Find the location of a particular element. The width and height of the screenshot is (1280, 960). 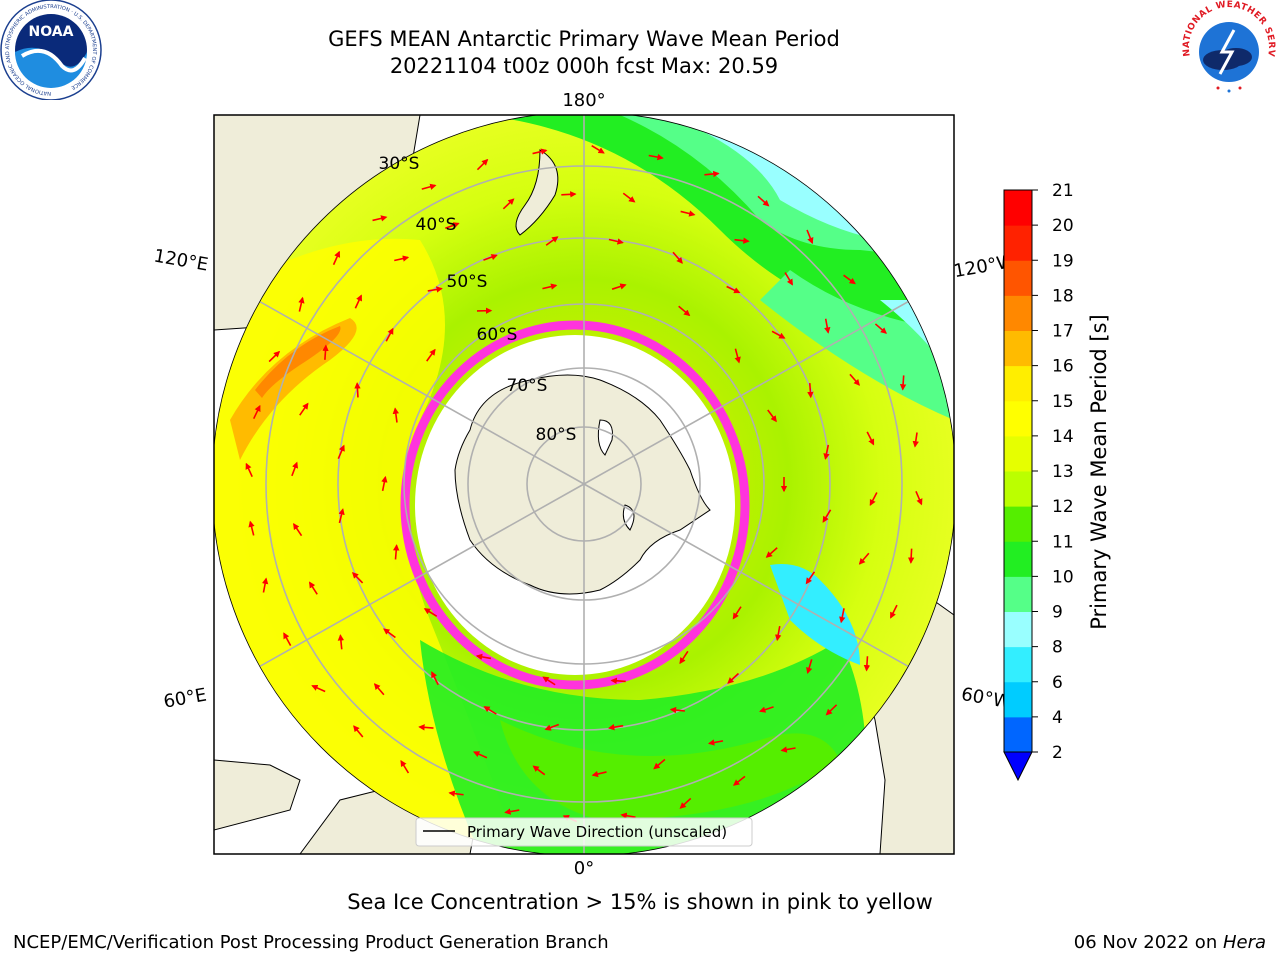

footer-host: Hera is located at coordinates (1244, 942).